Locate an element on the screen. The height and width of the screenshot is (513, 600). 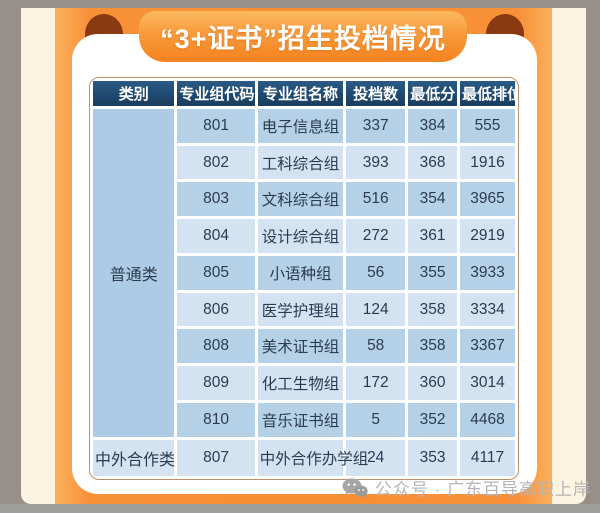
cell-docs: 337 is located at coordinates (376, 126).